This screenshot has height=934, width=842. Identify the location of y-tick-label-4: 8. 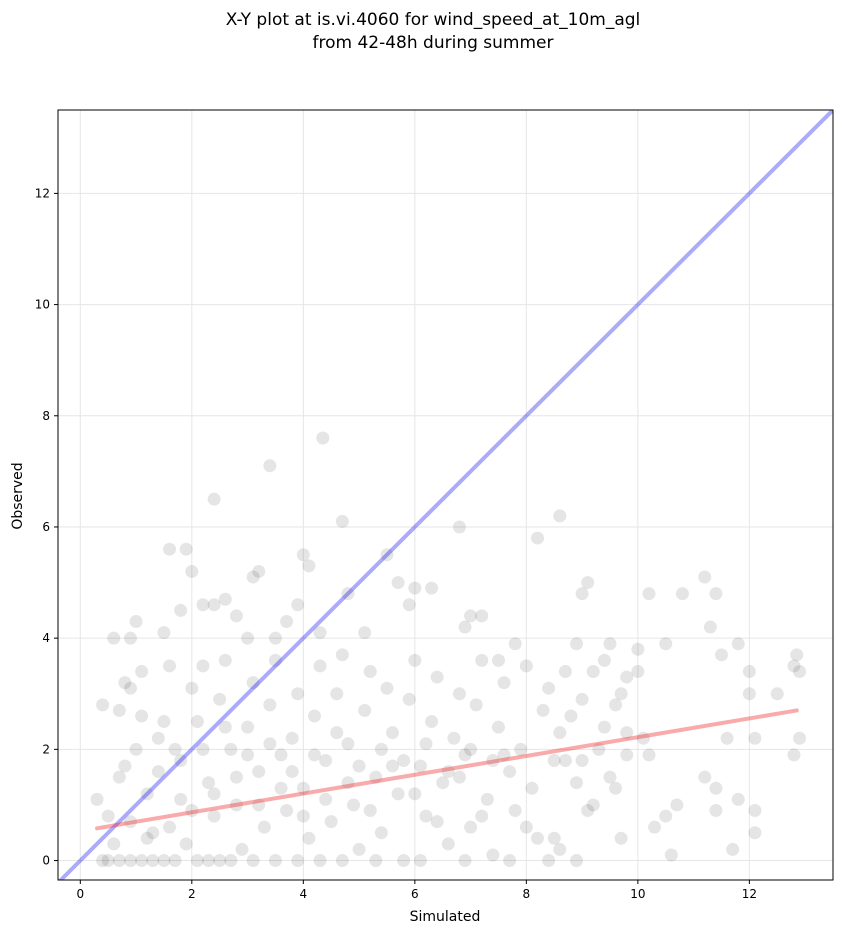
(46, 416).